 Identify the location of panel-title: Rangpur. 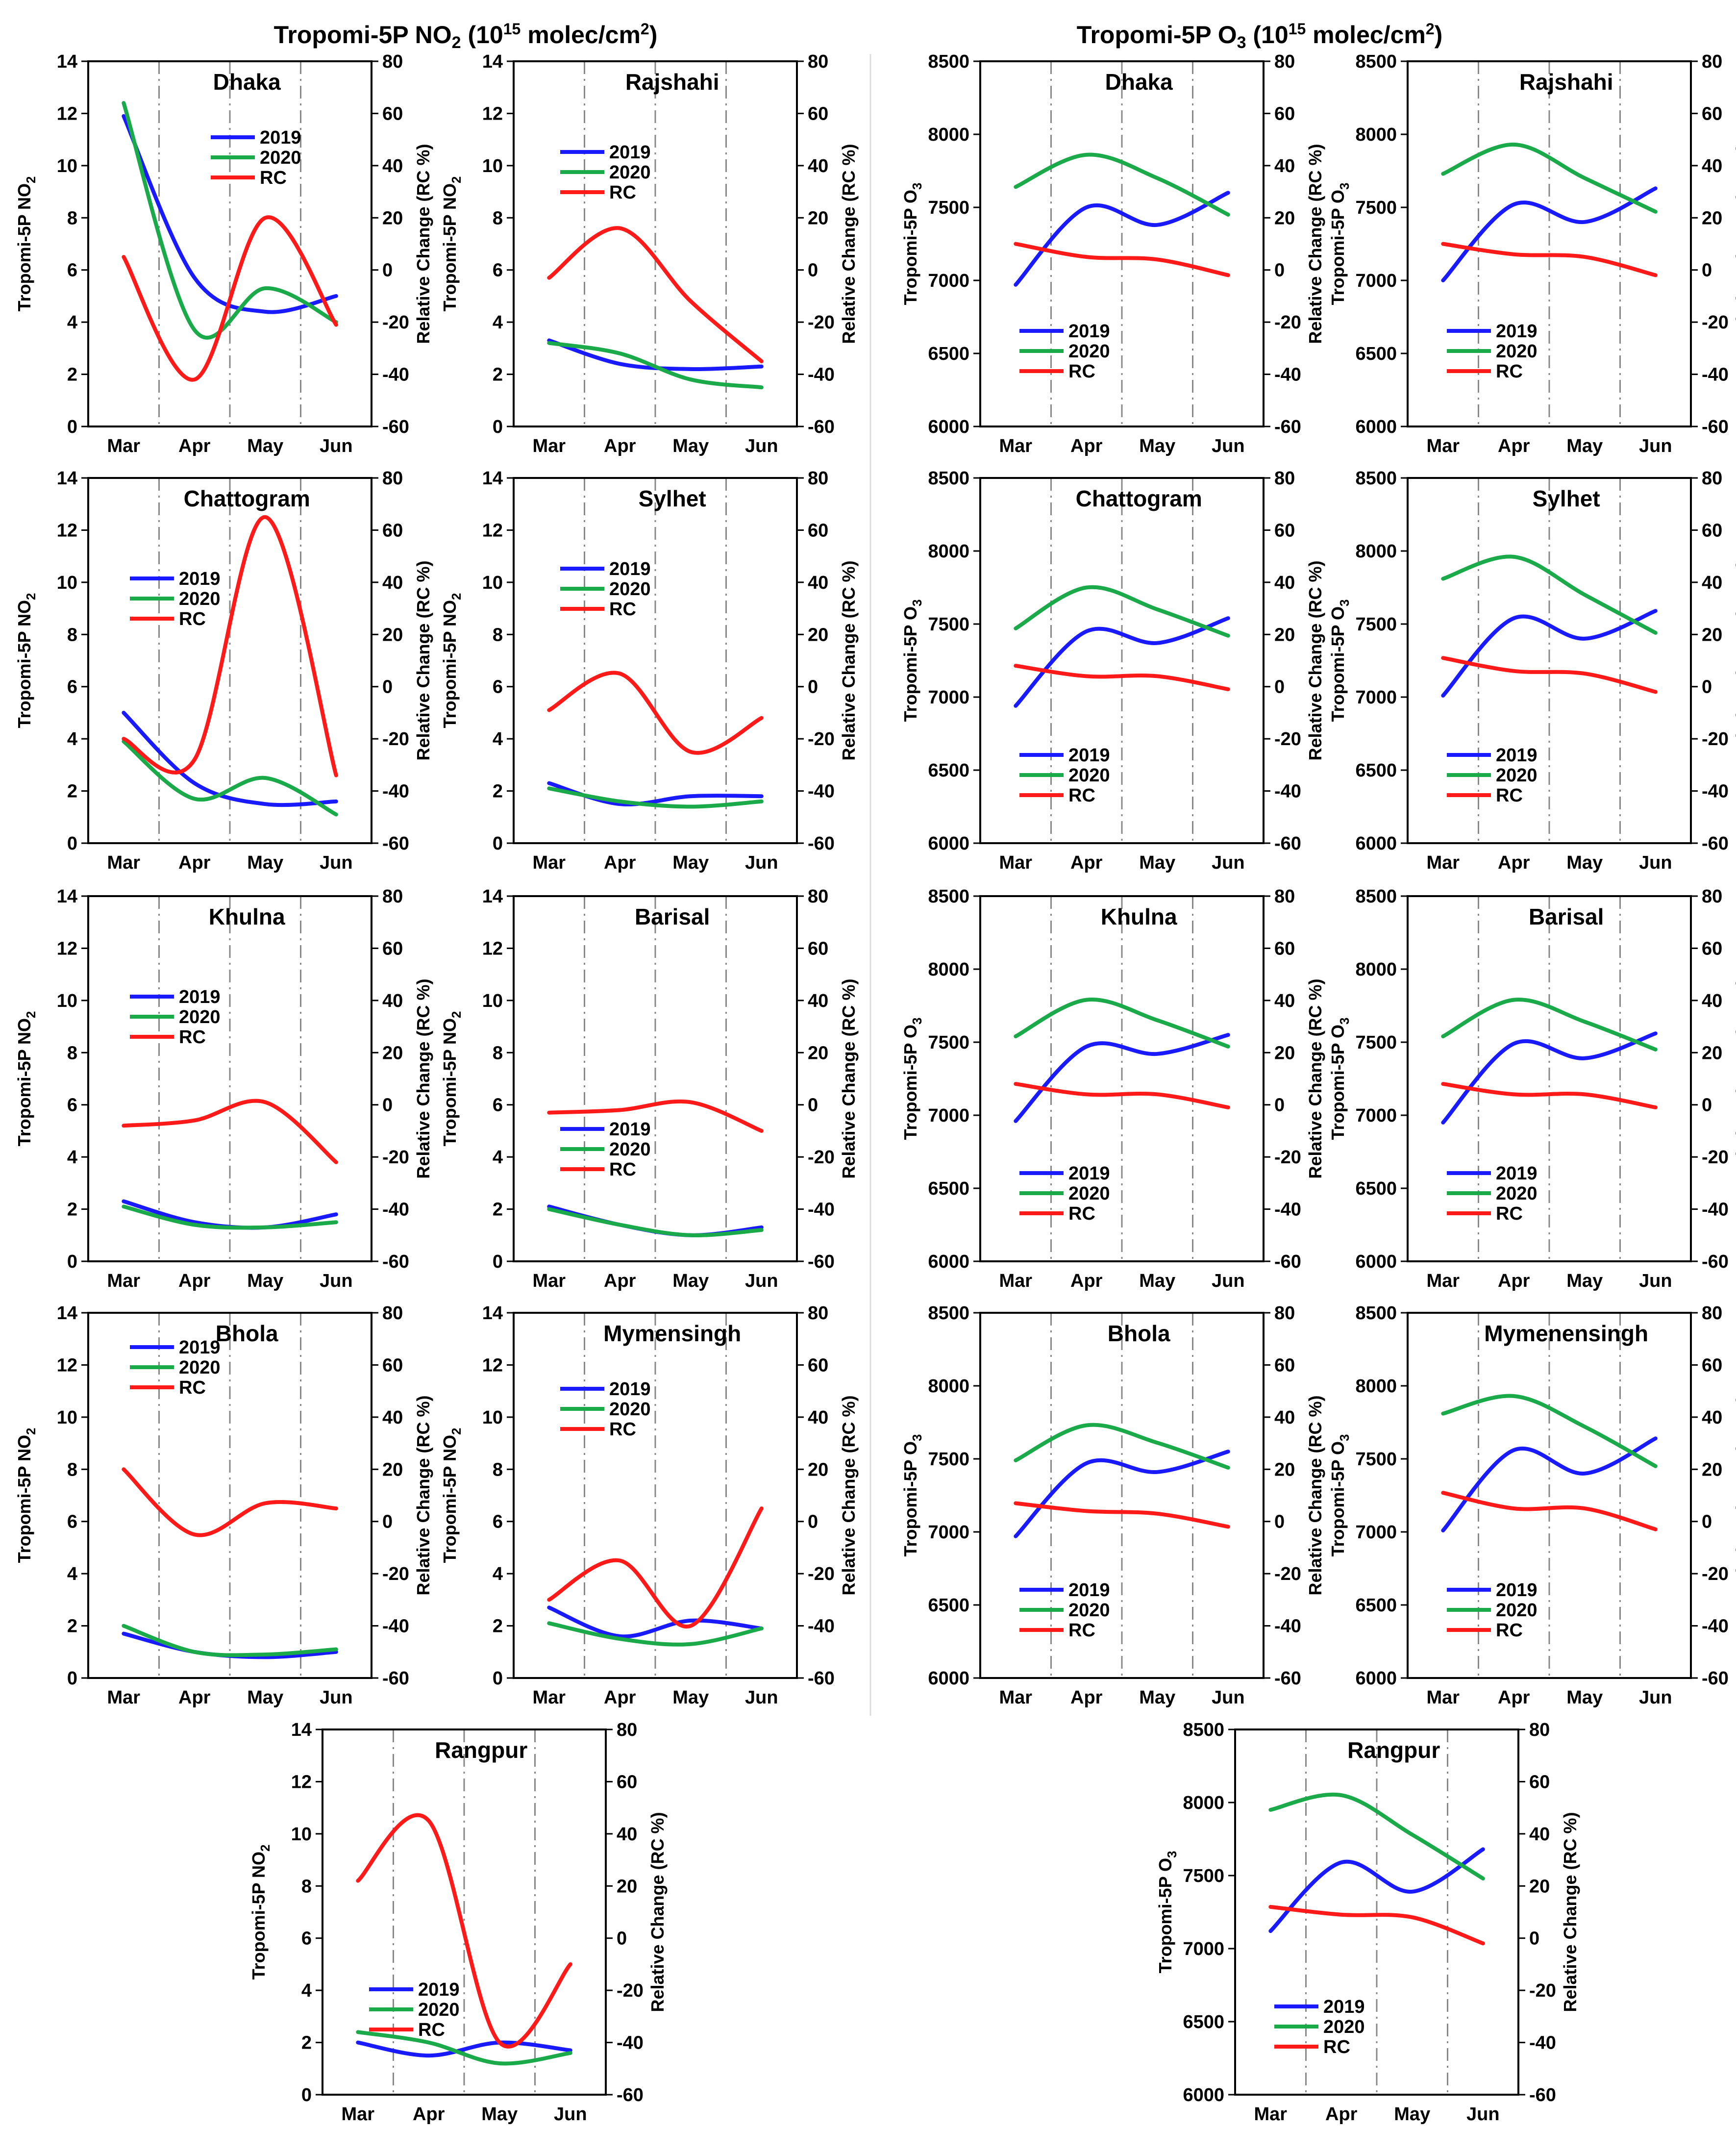
(1394, 1750).